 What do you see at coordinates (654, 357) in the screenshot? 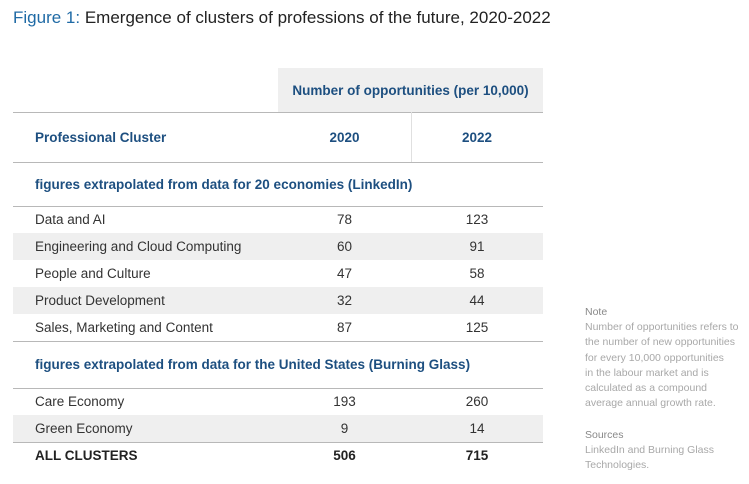
I see `text-line: for every 10,000 opportunities` at bounding box center [654, 357].